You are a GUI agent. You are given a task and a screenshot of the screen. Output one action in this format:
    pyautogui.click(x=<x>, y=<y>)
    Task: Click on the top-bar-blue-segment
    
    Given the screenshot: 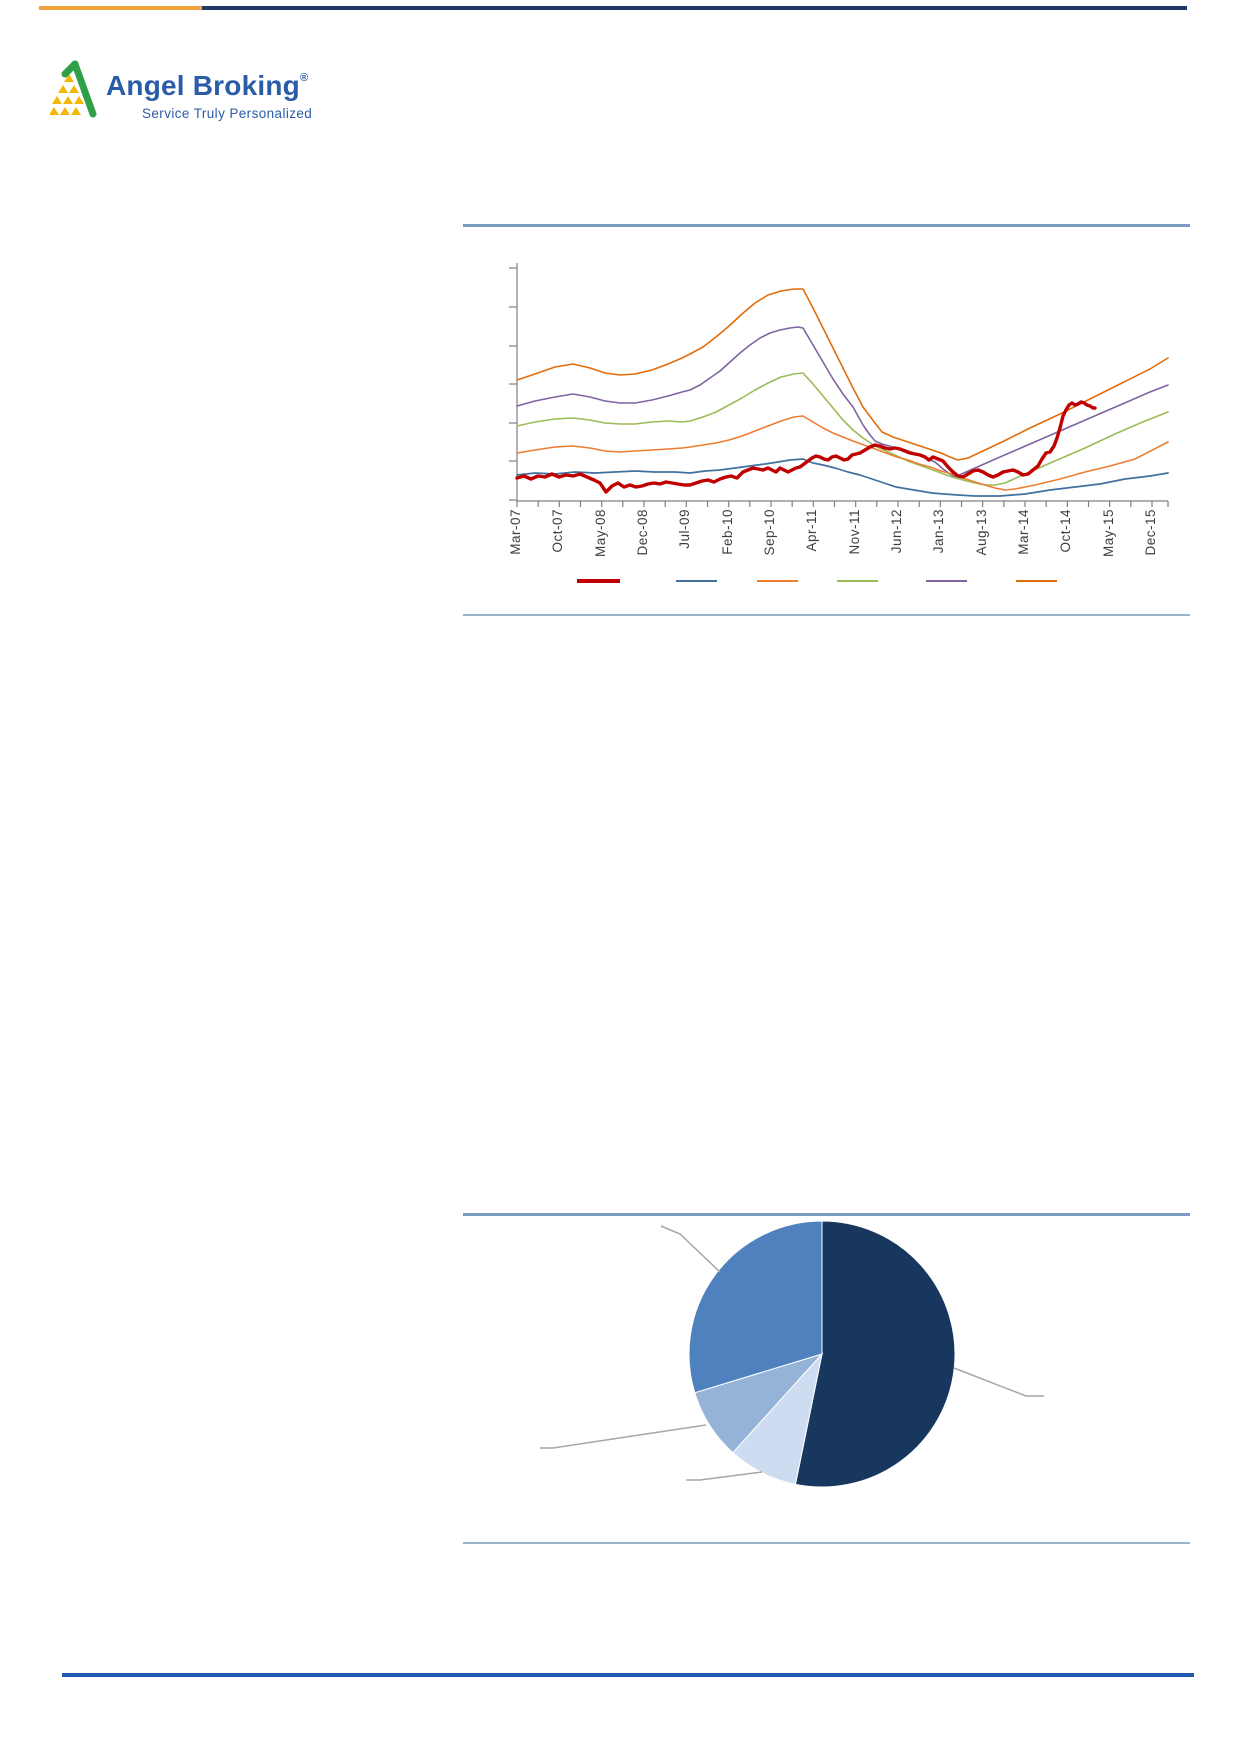 What is the action you would take?
    pyautogui.click(x=694, y=8)
    